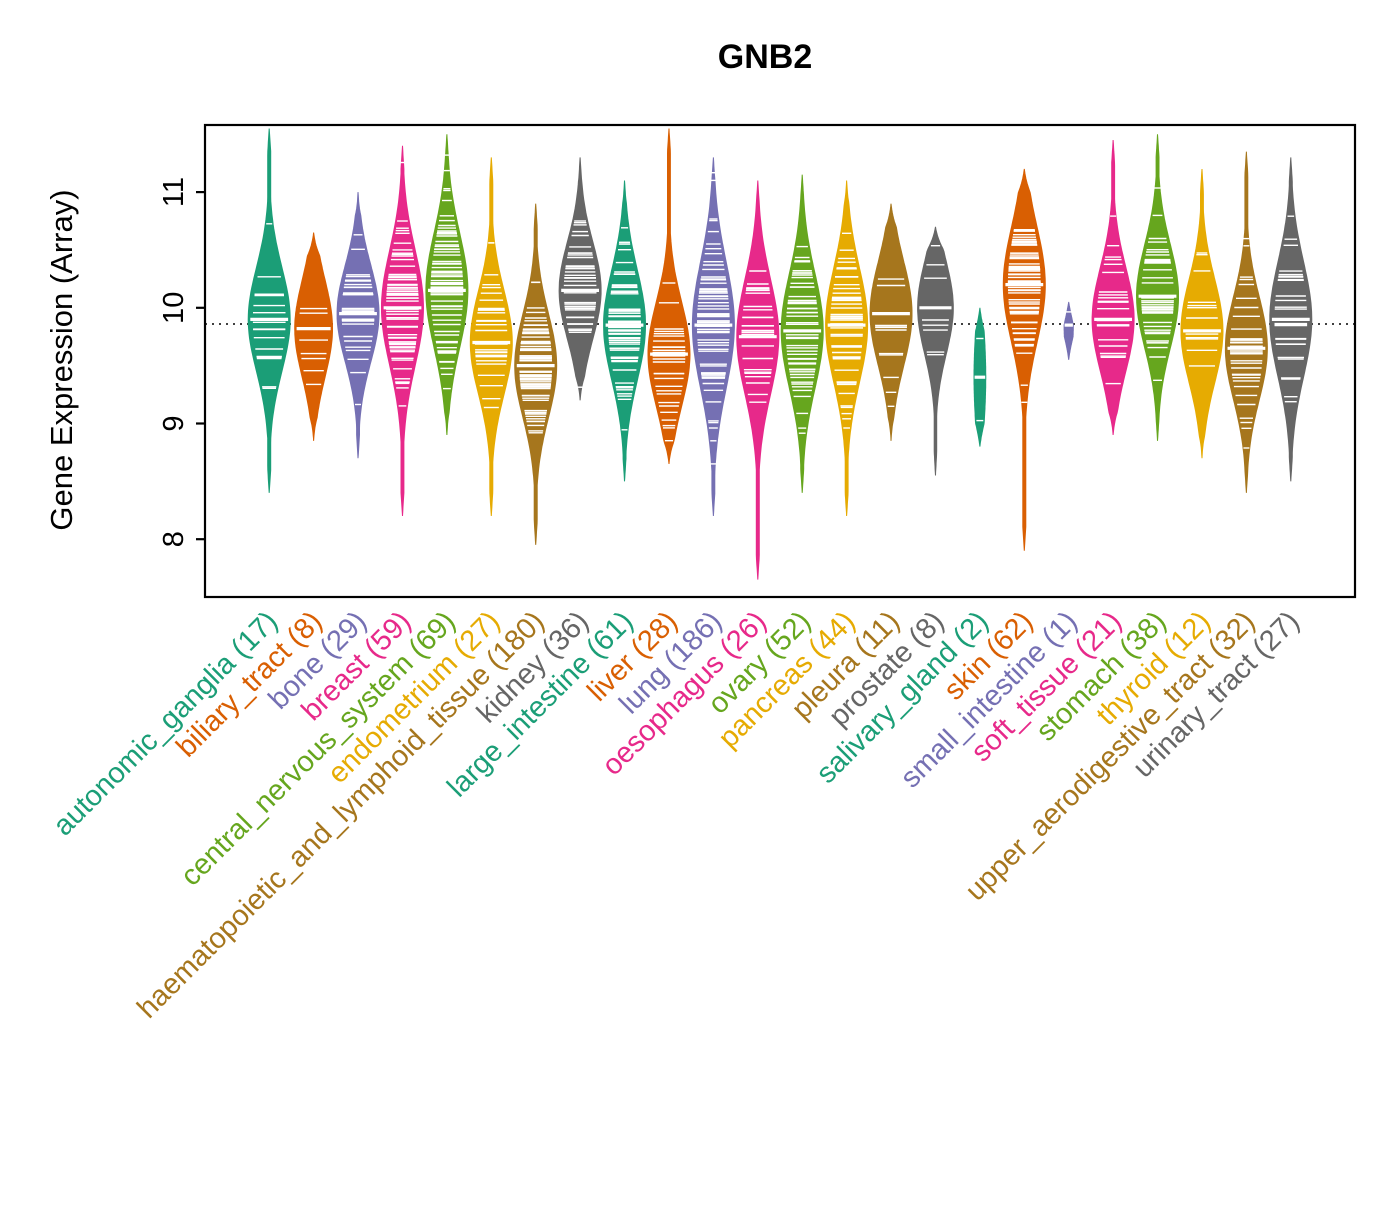  Describe the element at coordinates (61, 359) in the screenshot. I see `y-axis-label: Gene Expression (Array)` at that location.